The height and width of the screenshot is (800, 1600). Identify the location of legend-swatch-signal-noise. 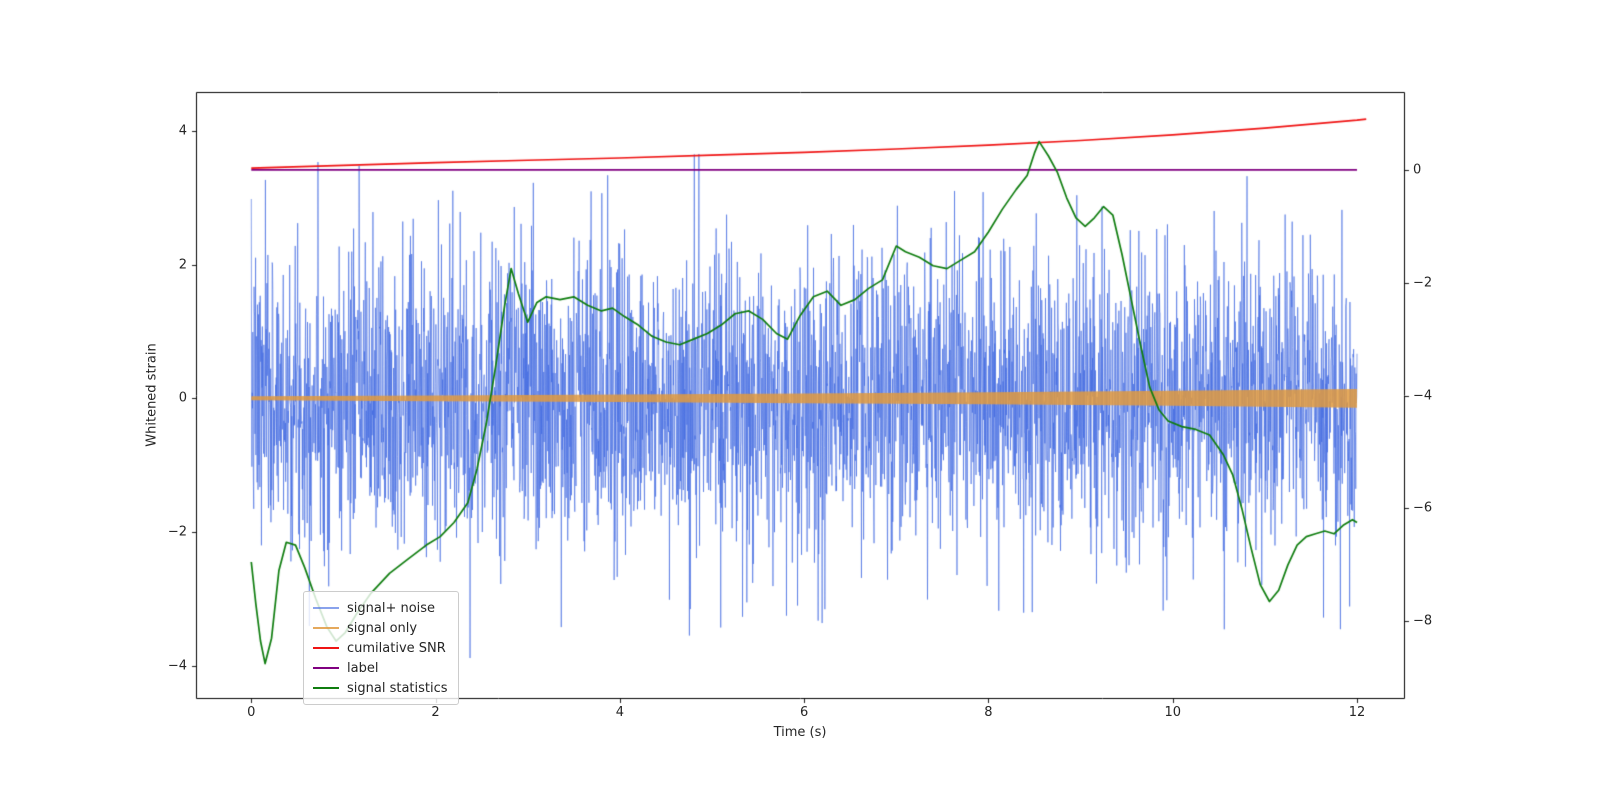
(326, 608).